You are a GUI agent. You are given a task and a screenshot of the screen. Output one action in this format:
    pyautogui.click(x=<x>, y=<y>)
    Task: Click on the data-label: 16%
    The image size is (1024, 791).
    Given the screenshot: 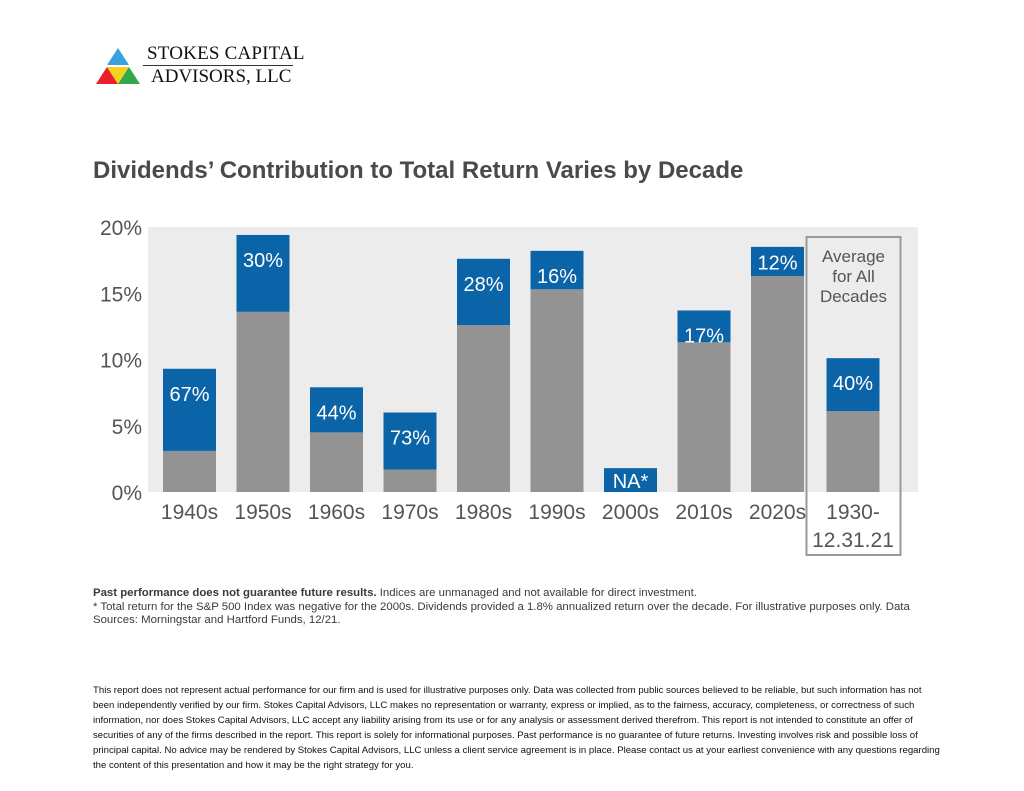 What is the action you would take?
    pyautogui.click(x=557, y=277)
    